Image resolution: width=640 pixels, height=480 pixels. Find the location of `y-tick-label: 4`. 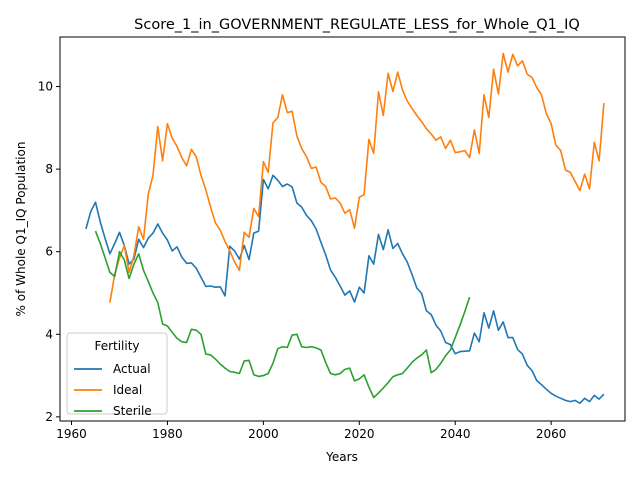

y-tick-label: 4 is located at coordinates (49, 334).